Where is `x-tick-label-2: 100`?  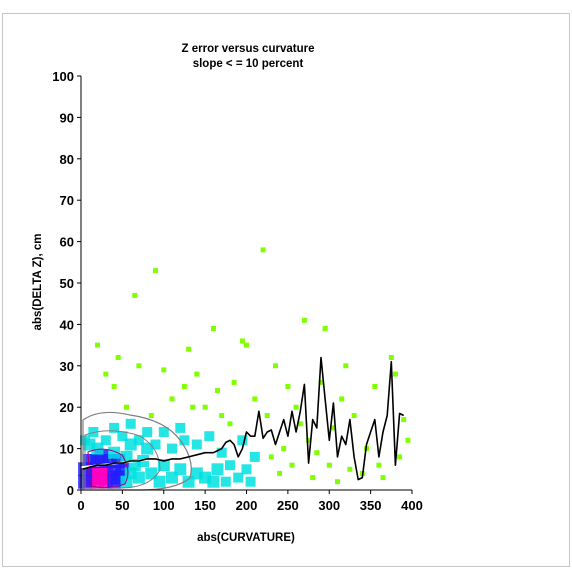 x-tick-label-2: 100 is located at coordinates (164, 505).